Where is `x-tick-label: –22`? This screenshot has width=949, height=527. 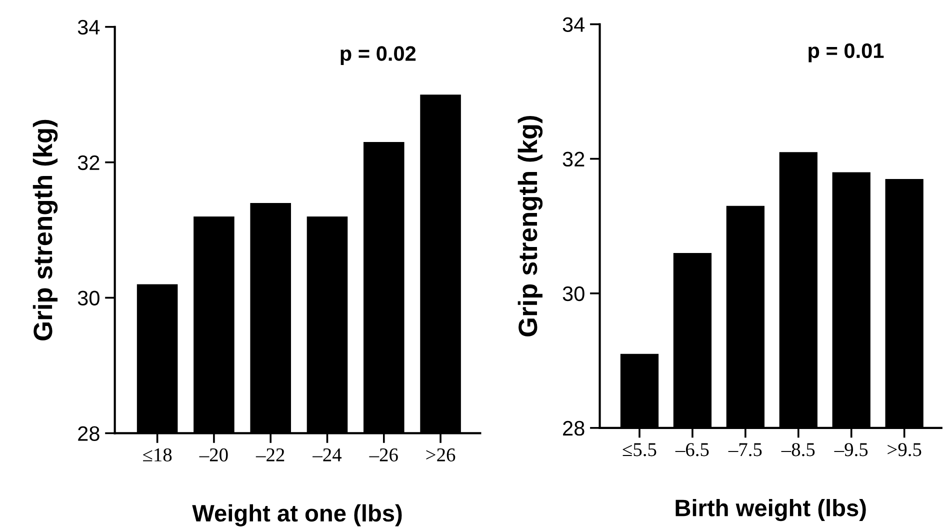 x-tick-label: –22 is located at coordinates (270, 455).